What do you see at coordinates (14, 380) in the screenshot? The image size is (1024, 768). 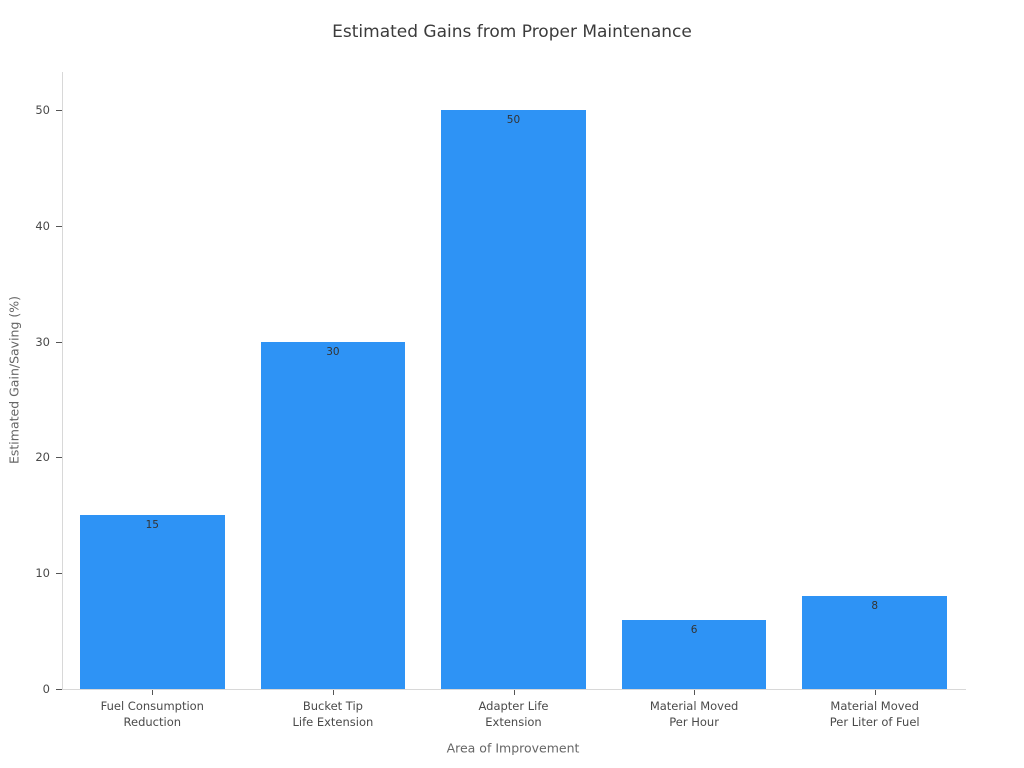 I see `y-axis-title: Estimated Gain/Saving (%)` at bounding box center [14, 380].